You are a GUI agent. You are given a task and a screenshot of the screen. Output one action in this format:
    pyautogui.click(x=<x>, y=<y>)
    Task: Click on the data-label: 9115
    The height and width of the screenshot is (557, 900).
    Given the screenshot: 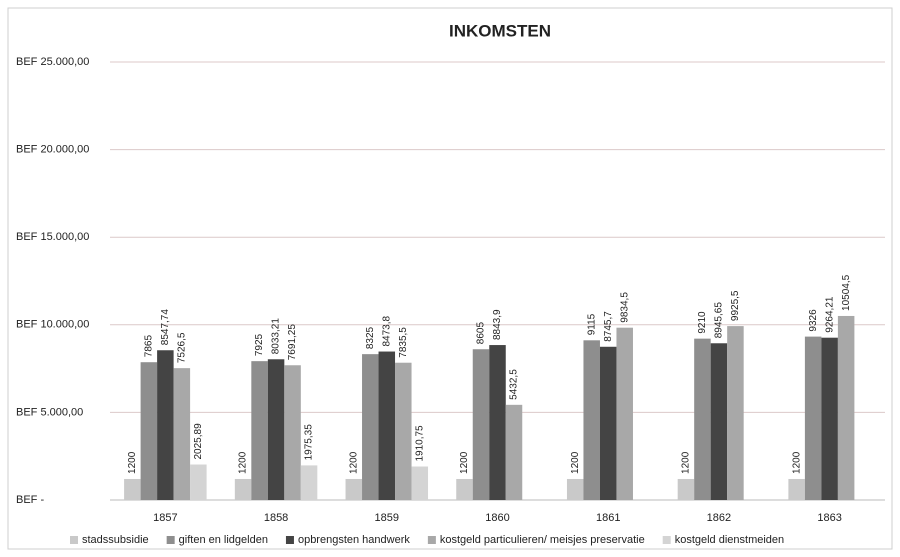 What is the action you would take?
    pyautogui.click(x=591, y=324)
    